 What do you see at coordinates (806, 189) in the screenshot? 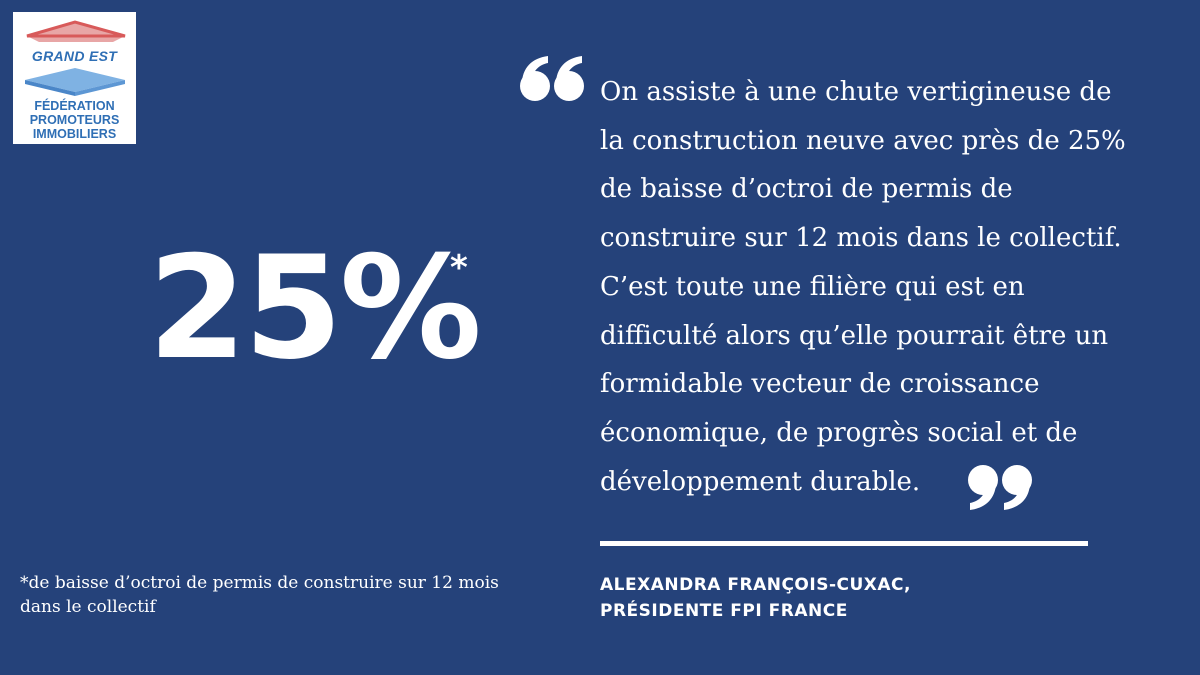
I see `quote-line: de baisse d’octroi de permis de` at bounding box center [806, 189].